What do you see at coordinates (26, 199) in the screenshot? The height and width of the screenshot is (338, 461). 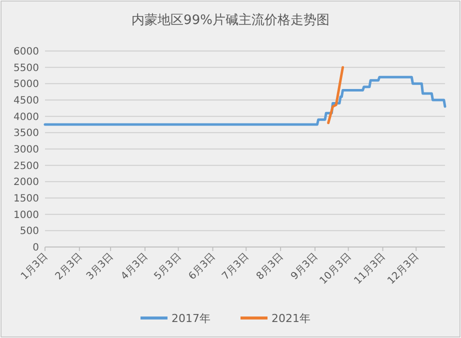 I see `y-tick-label: 1500` at bounding box center [26, 199].